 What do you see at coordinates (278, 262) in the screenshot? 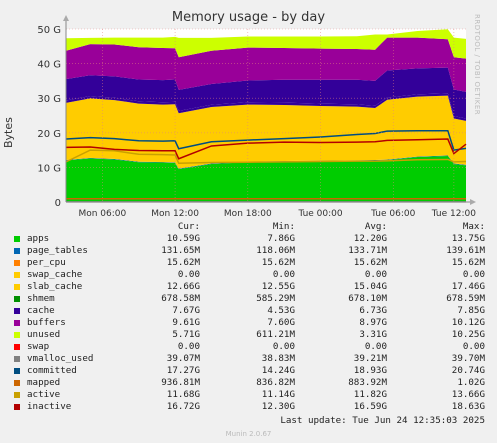
I see `legend-min: 15.62M` at bounding box center [278, 262].